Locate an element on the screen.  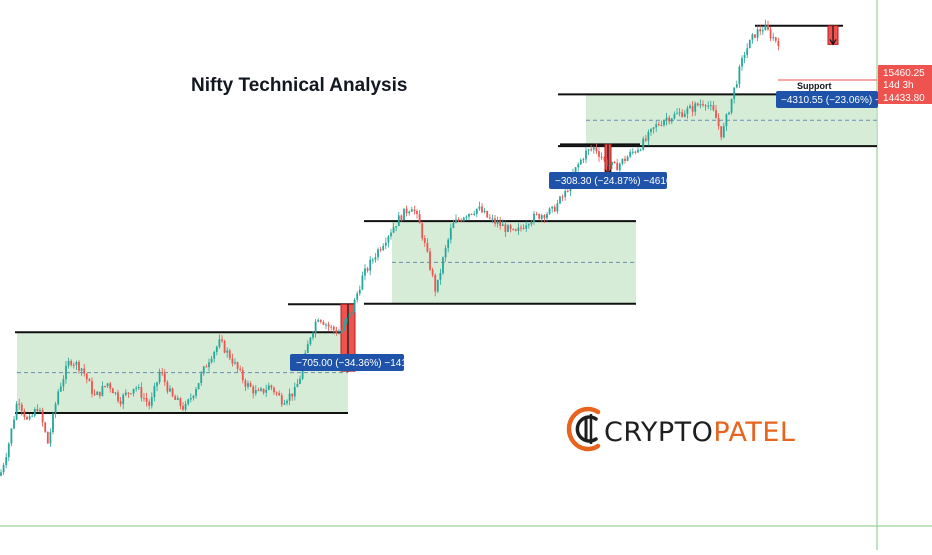
price-tag-last: 15460.25 is located at coordinates (904, 73).